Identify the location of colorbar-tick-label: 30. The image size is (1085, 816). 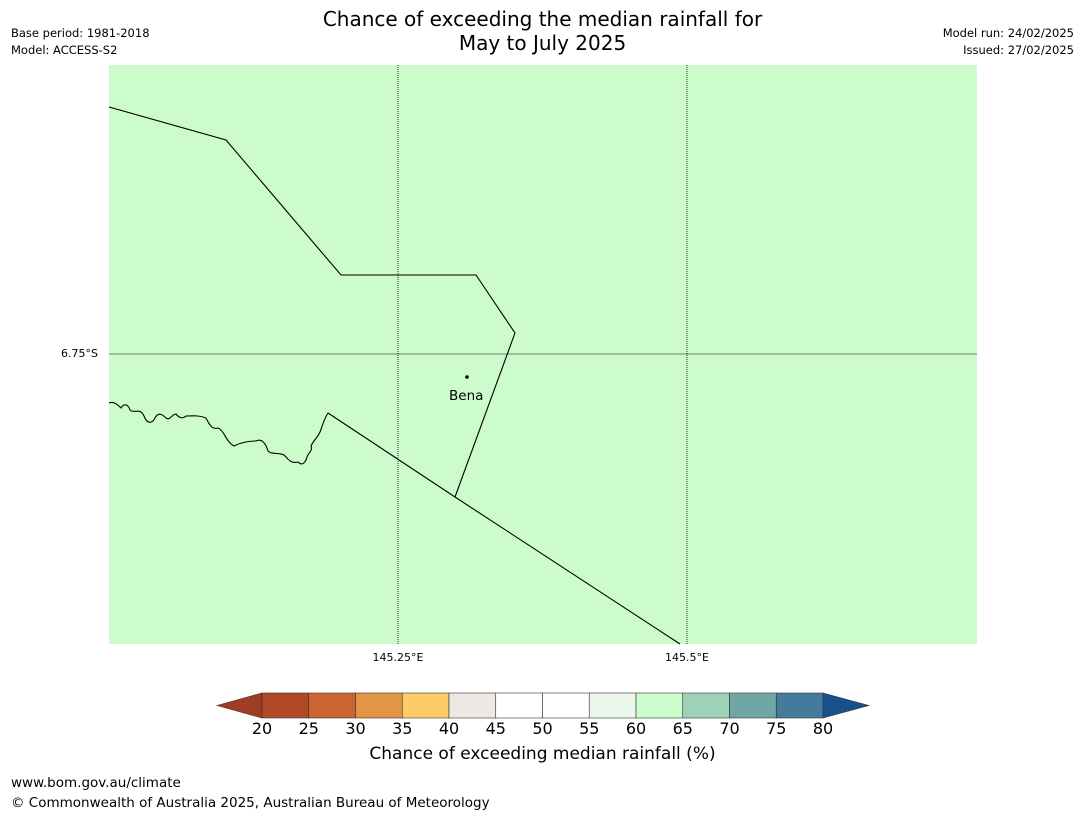
(355, 728).